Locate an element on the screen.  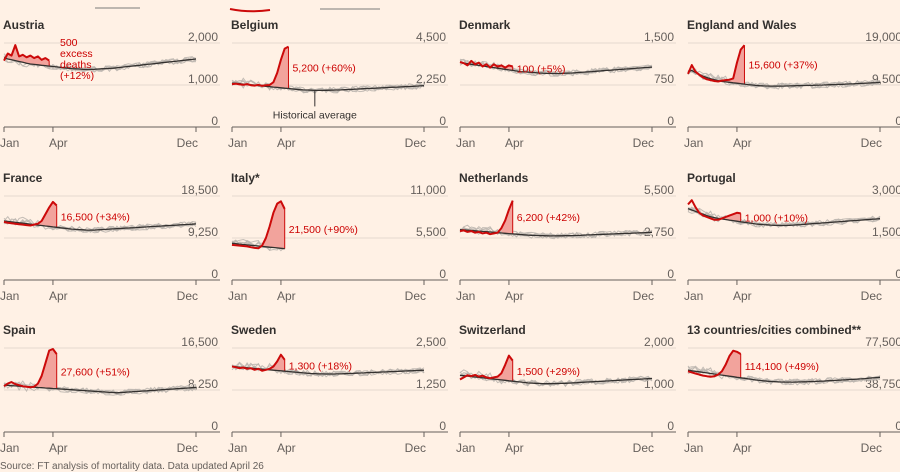
y-tick-label: 19,000 is located at coordinates (882, 37).